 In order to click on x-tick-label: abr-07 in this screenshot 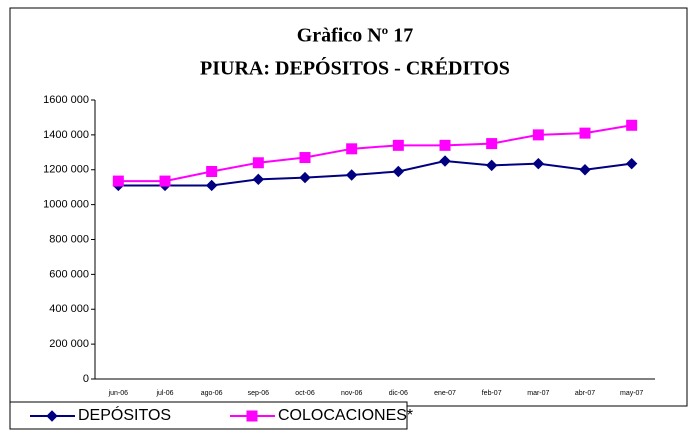, I will do `click(585, 393)`.